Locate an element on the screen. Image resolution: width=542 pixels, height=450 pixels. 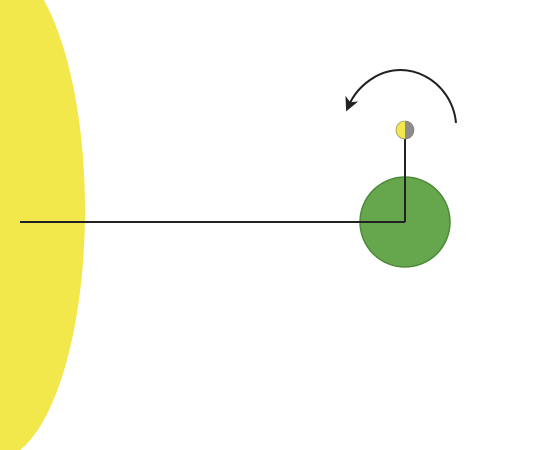
moon-outline is located at coordinates (405, 130).